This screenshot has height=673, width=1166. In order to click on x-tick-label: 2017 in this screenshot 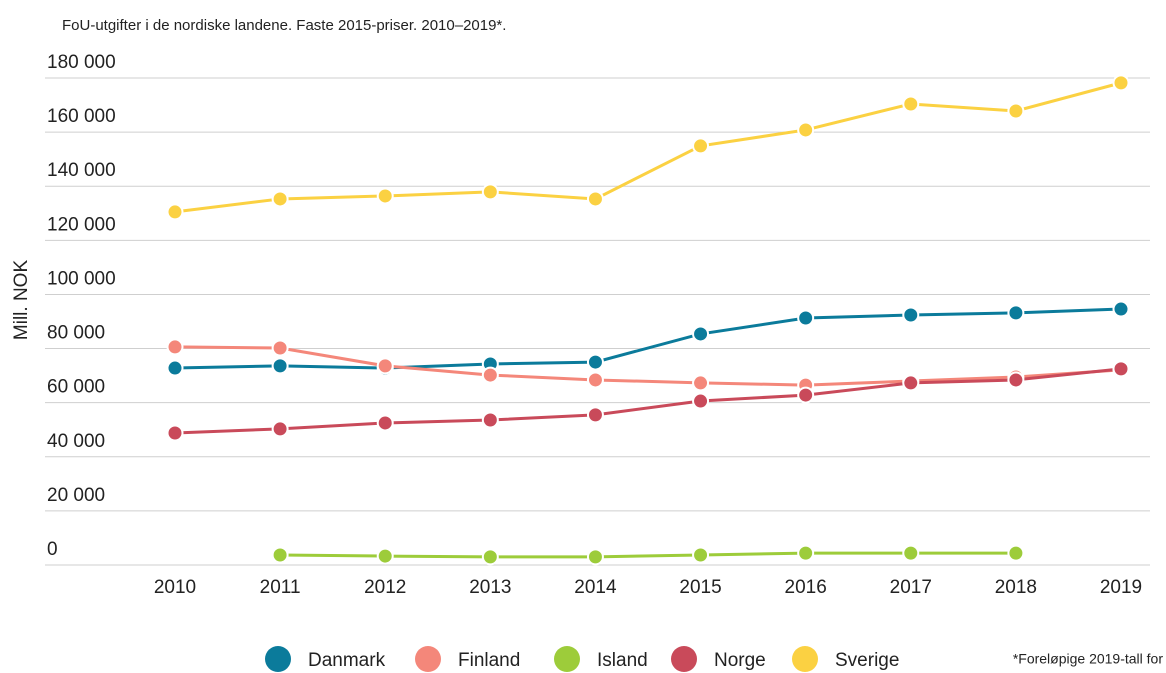, I will do `click(911, 587)`.